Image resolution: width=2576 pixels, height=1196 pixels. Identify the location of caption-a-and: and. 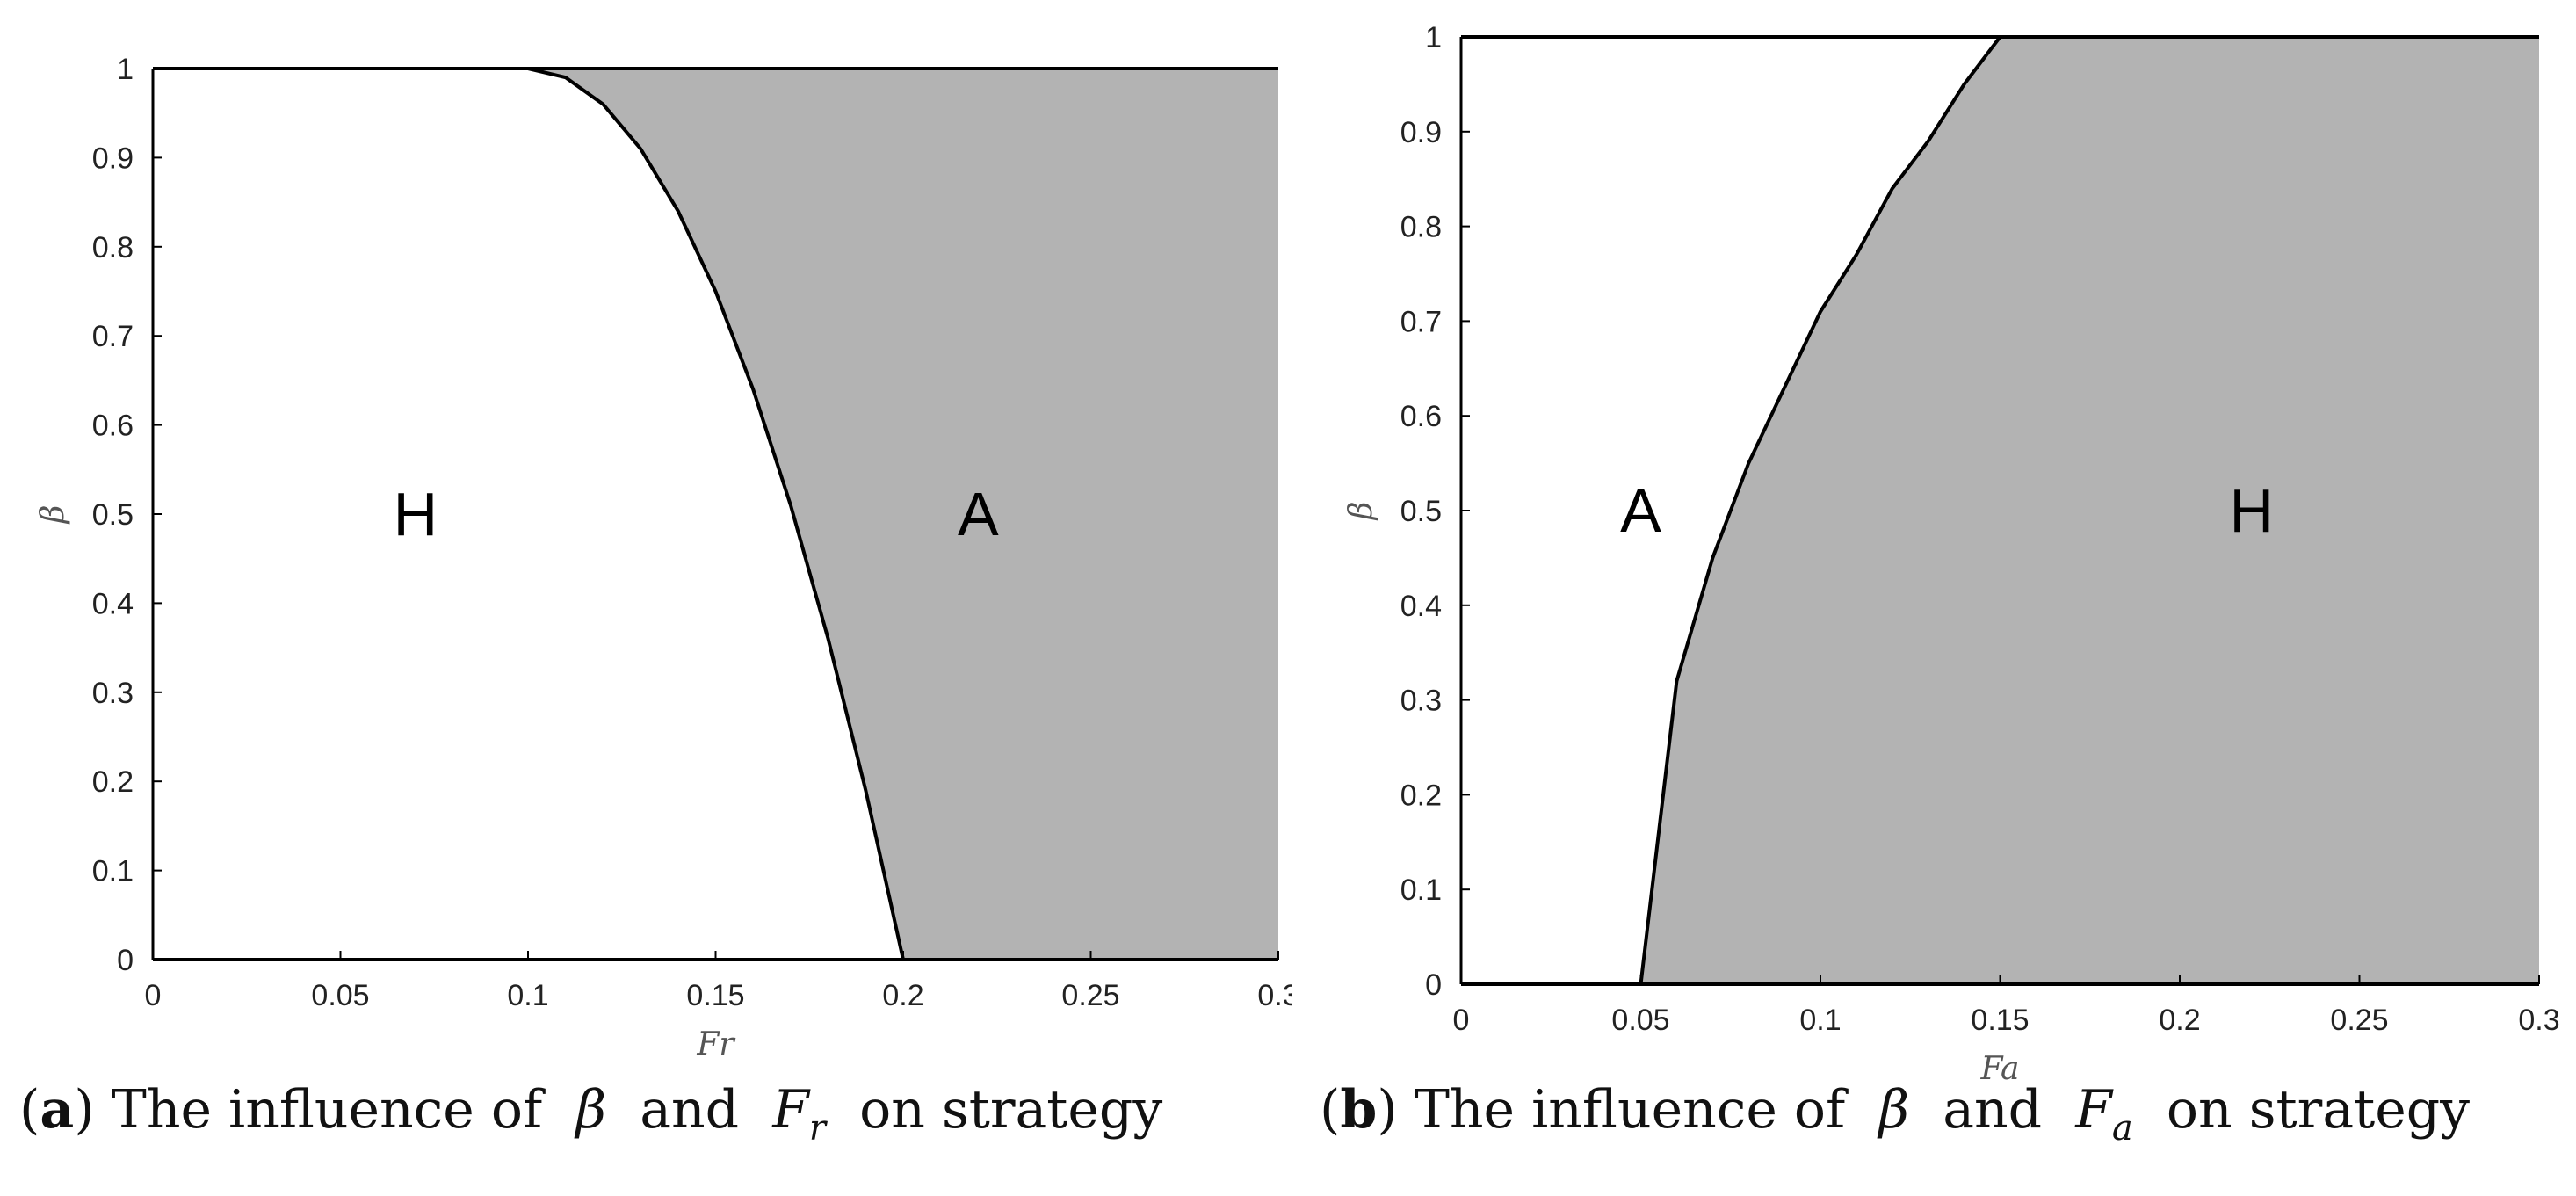
(690, 1110).